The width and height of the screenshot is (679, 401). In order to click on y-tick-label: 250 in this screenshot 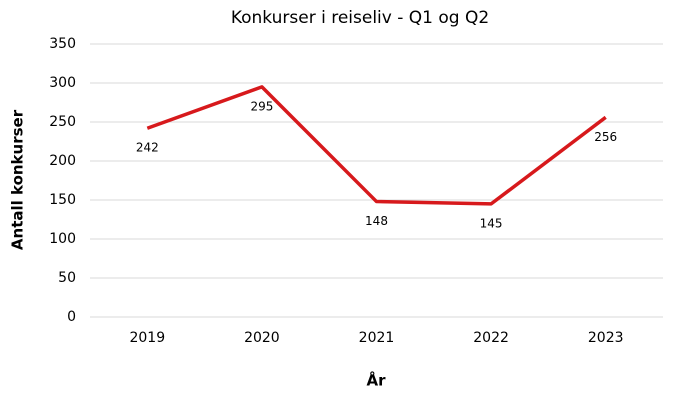, I will do `click(62, 122)`.